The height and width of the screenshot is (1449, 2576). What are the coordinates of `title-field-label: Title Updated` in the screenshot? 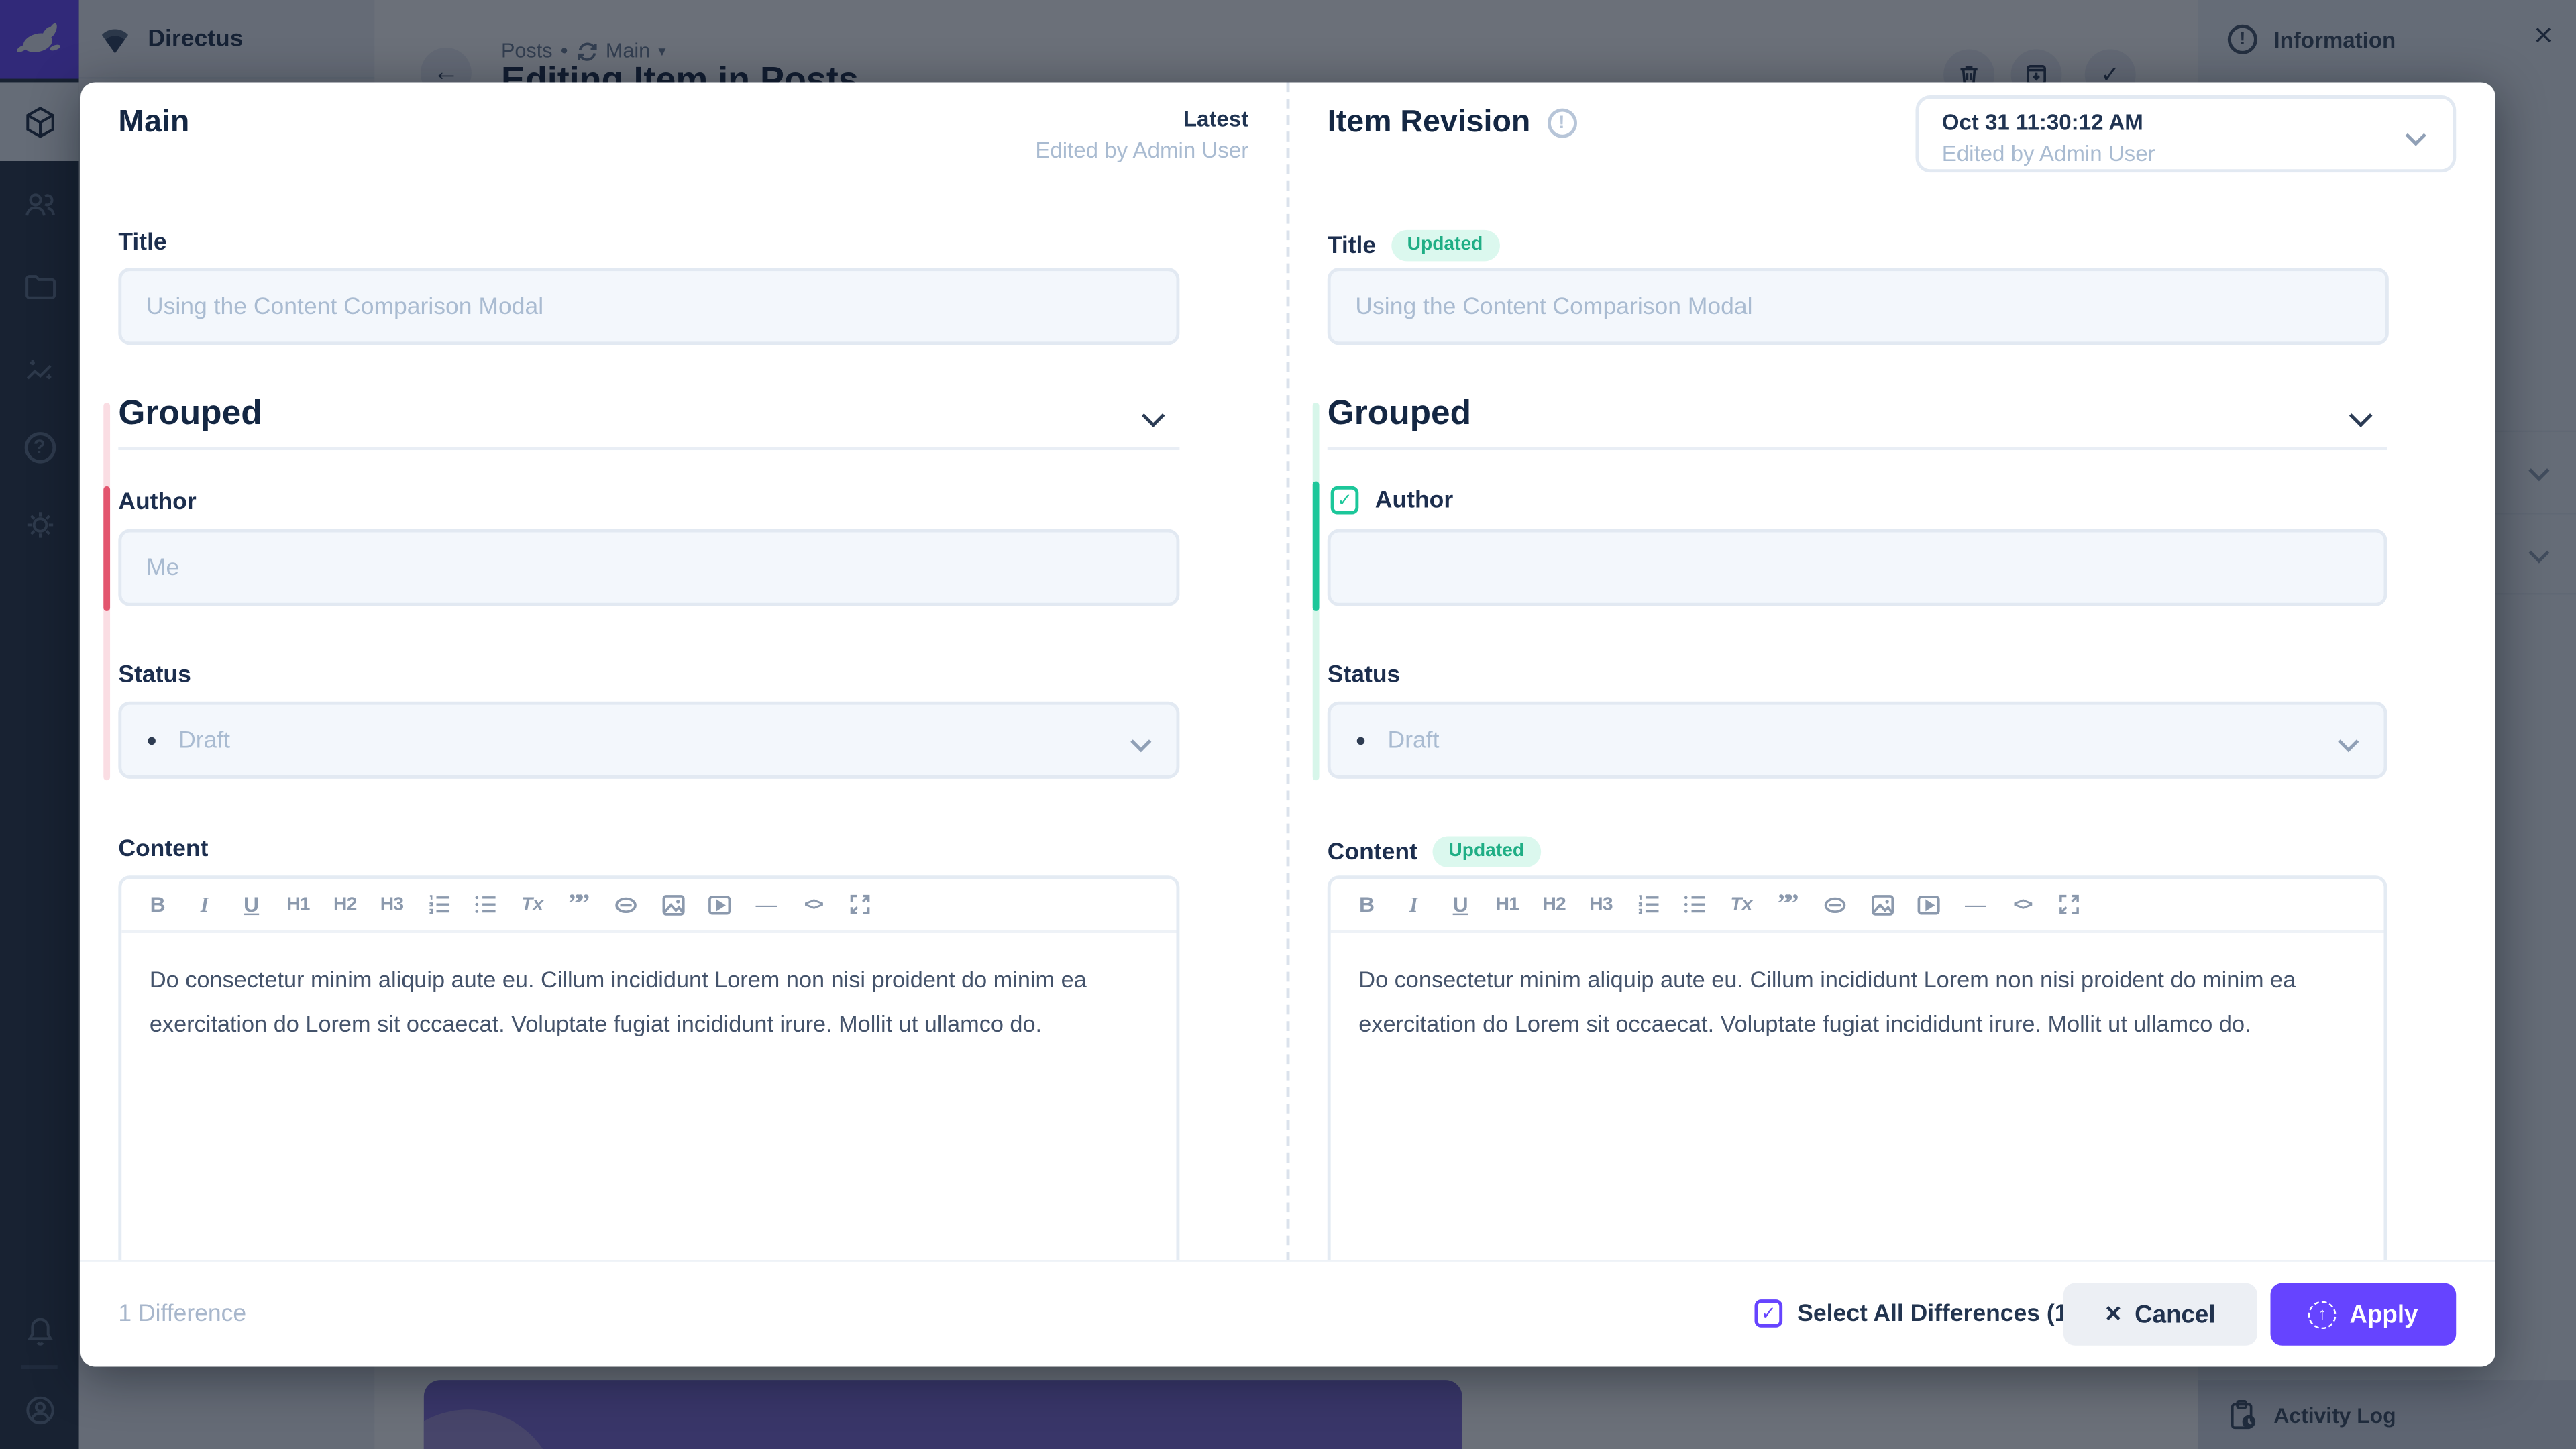 It's located at (1413, 245).